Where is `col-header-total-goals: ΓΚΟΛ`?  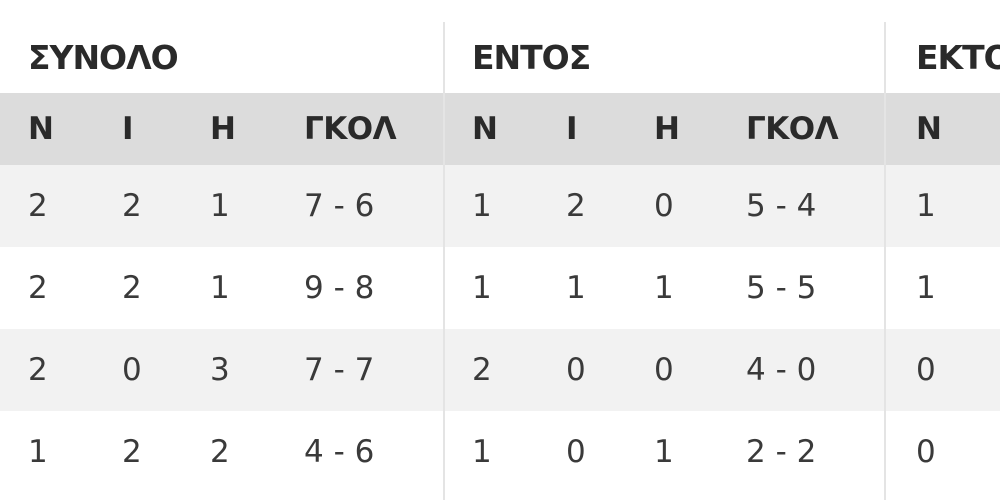 col-header-total-goals: ΓΚΟΛ is located at coordinates (350, 129).